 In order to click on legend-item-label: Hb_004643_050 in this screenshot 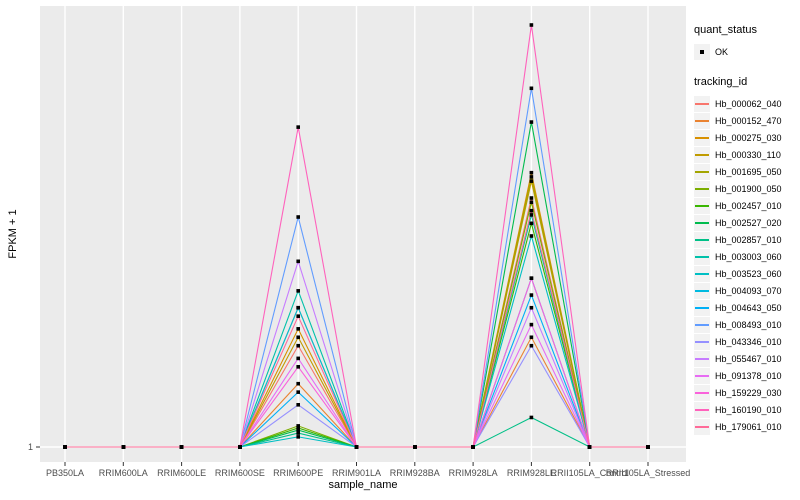, I will do `click(748, 307)`.